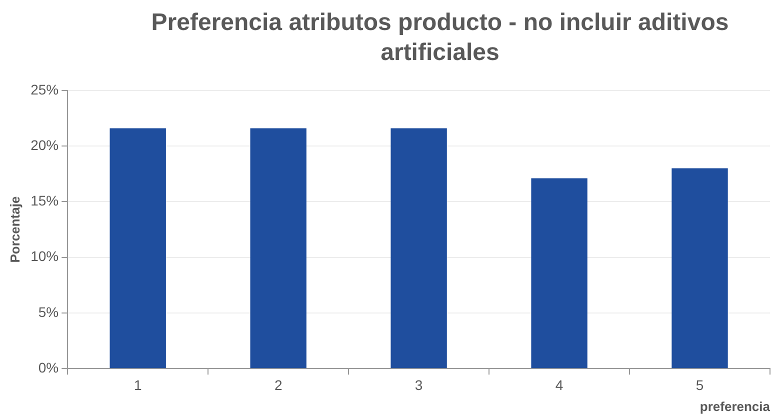 The height and width of the screenshot is (419, 780). What do you see at coordinates (44, 200) in the screenshot?
I see `y-tick-label: 15%` at bounding box center [44, 200].